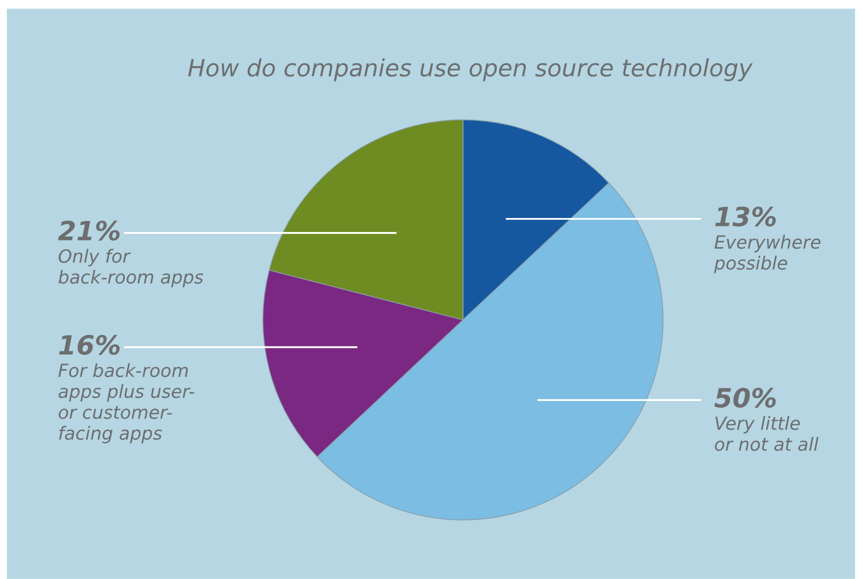  I want to click on data-label: 21%, so click(89, 230).